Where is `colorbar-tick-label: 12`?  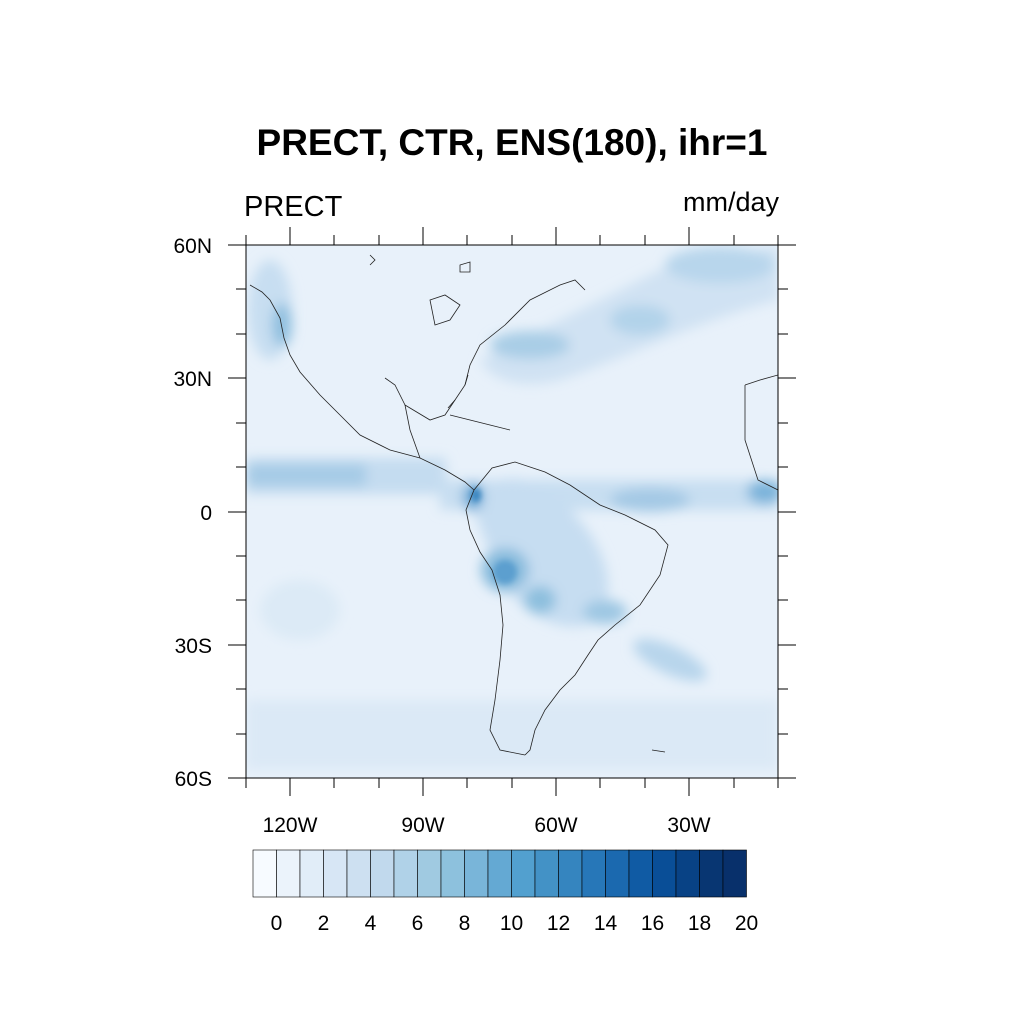
colorbar-tick-label: 12 is located at coordinates (558, 923).